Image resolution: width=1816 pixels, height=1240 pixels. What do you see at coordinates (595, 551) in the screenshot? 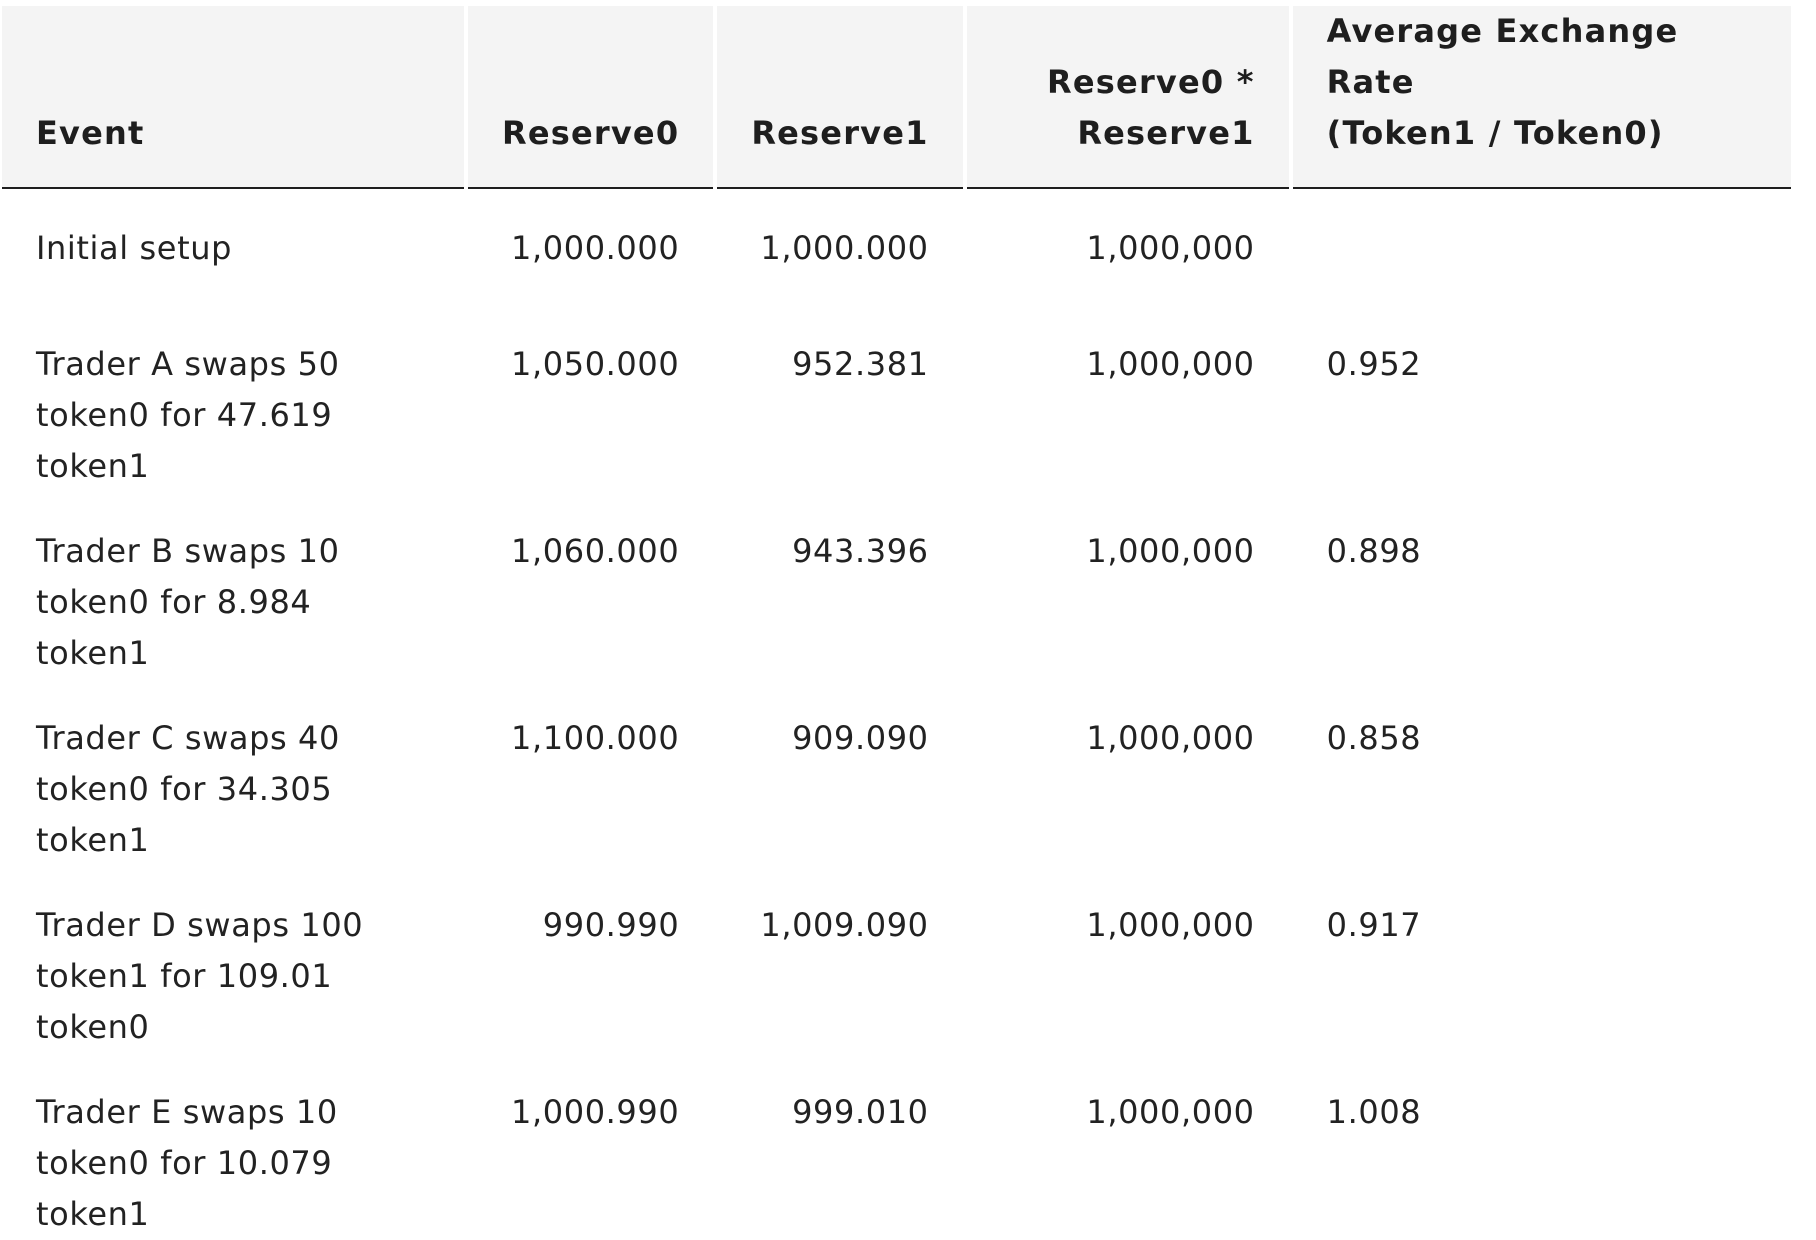
I see `cell-reserve0: 1,060.000` at bounding box center [595, 551].